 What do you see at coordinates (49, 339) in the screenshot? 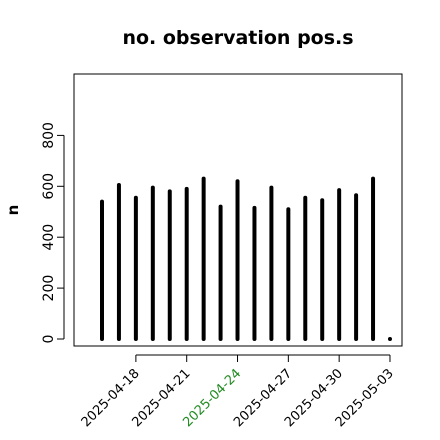
I see `y-tick-label: 0` at bounding box center [49, 339].